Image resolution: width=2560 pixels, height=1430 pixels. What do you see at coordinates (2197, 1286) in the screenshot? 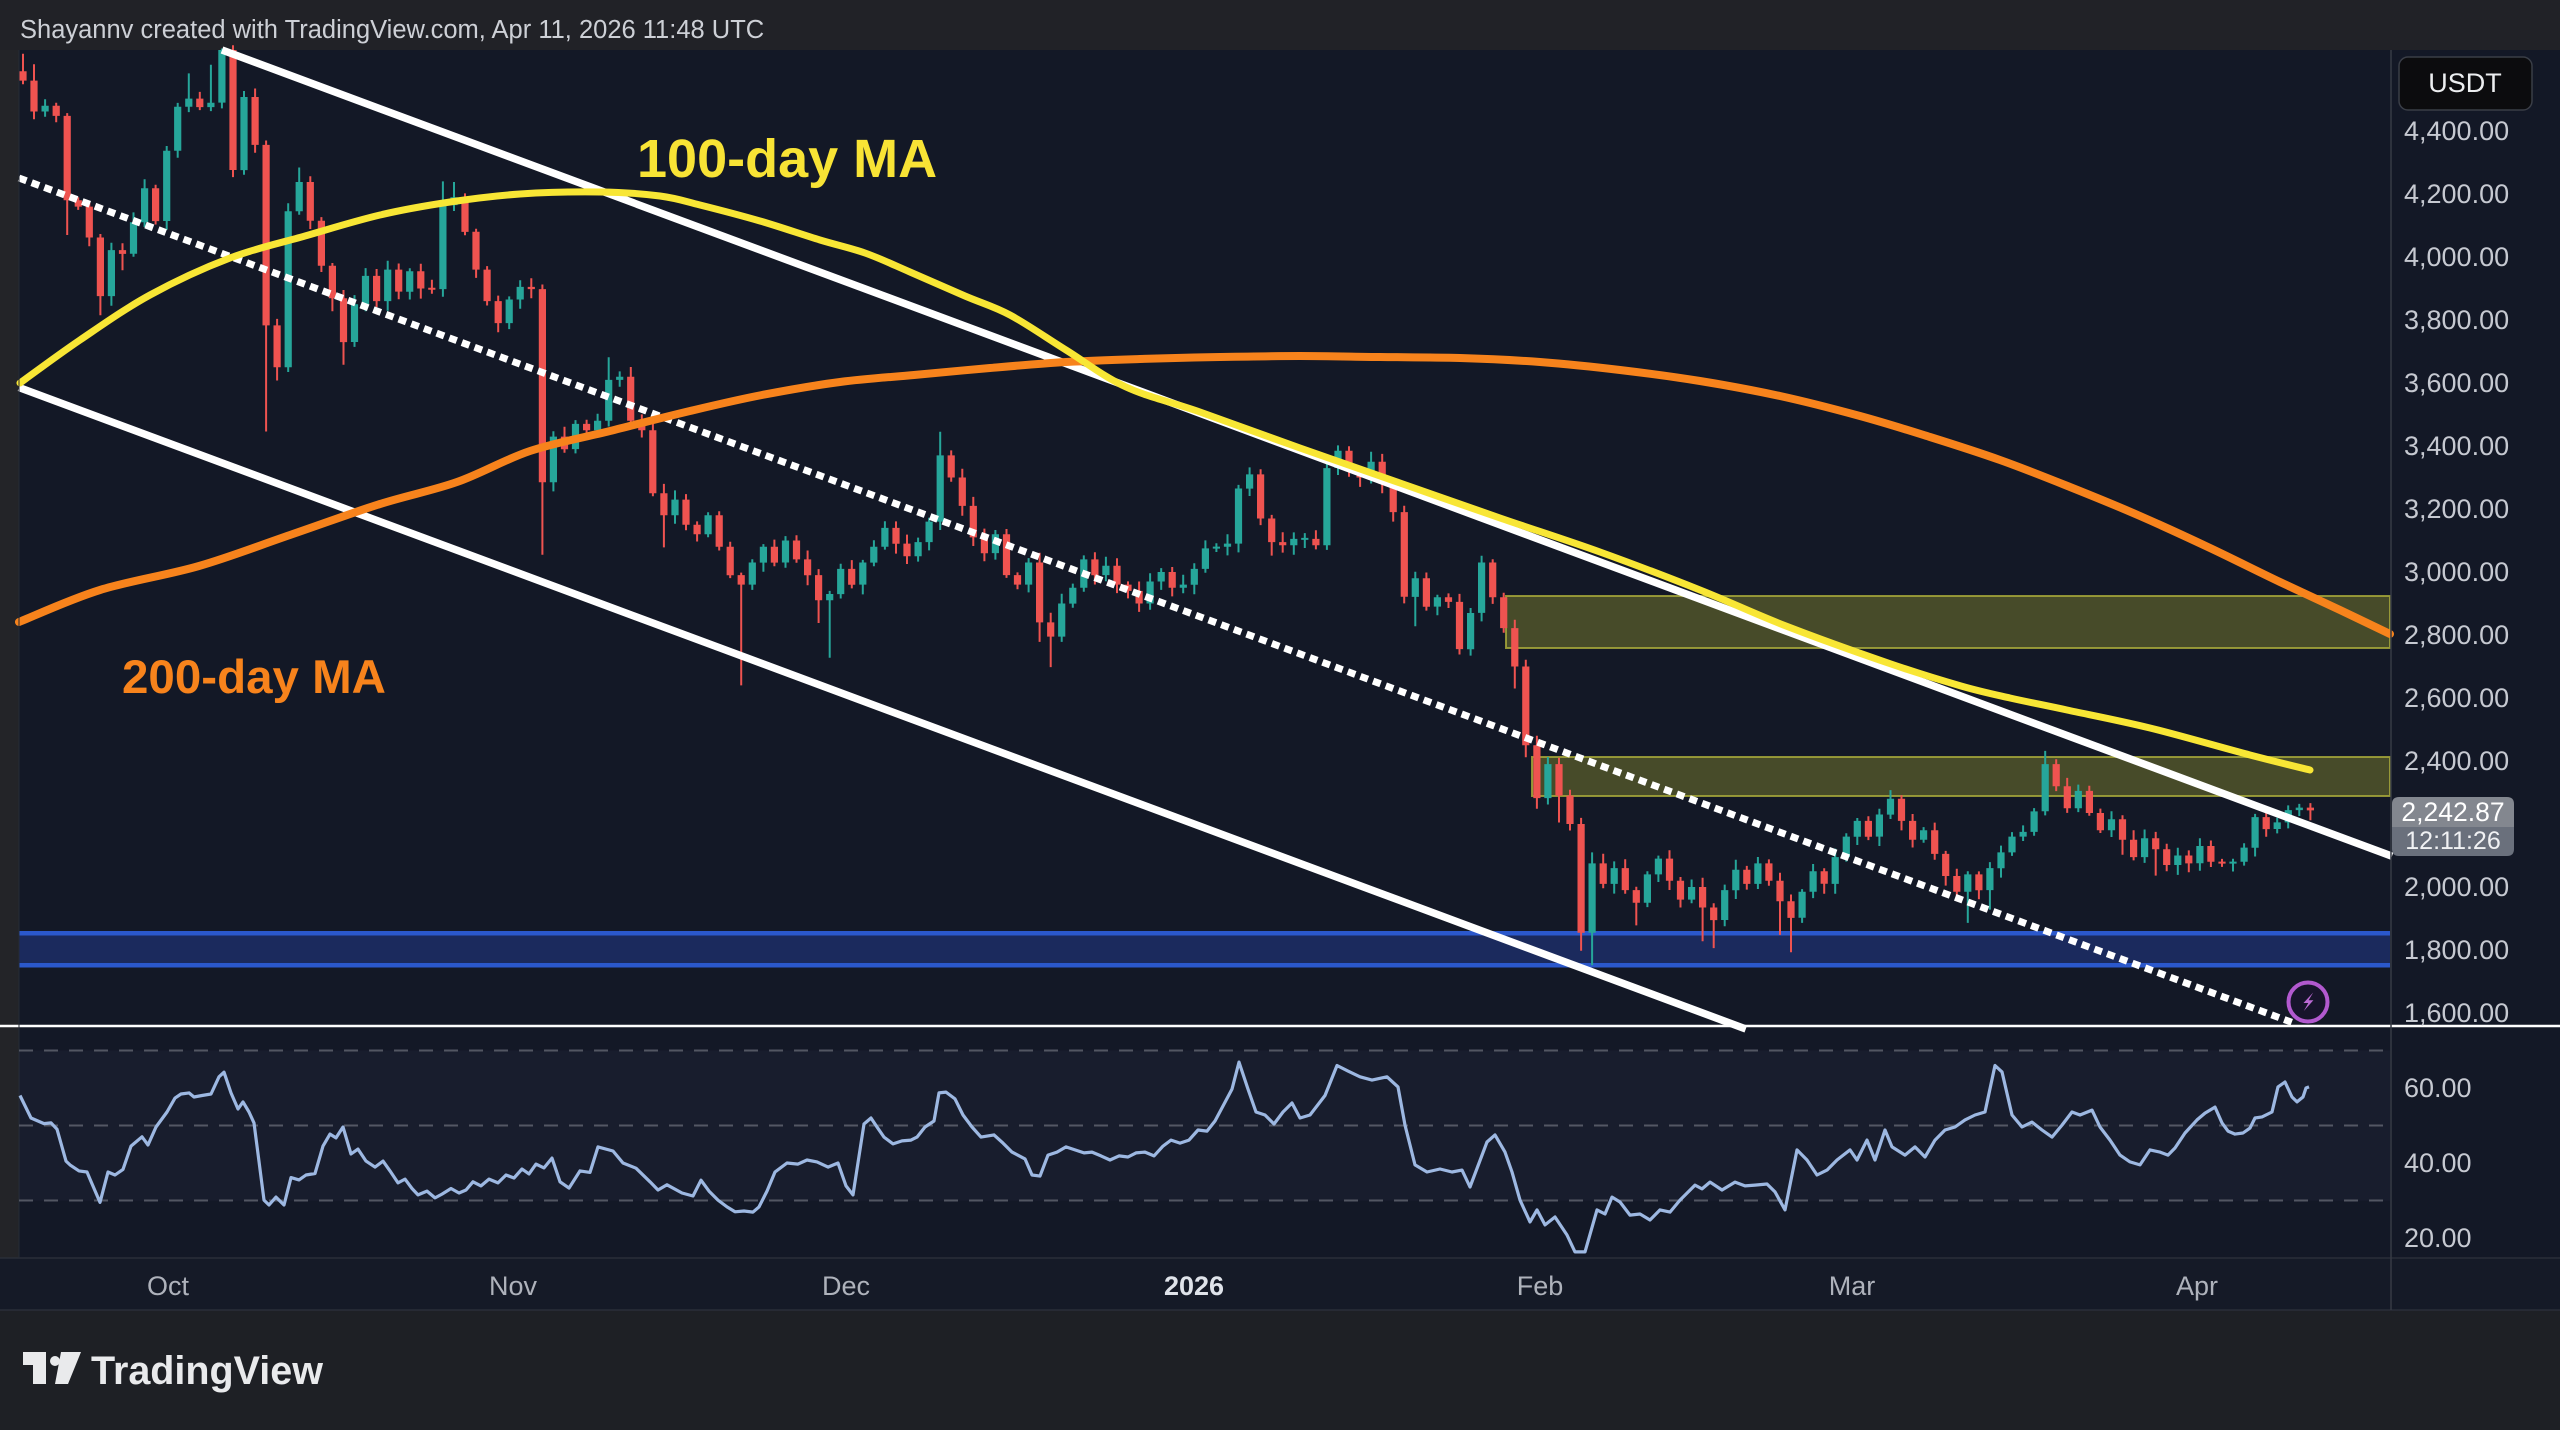
I see `svg-text: Apr` at bounding box center [2197, 1286].